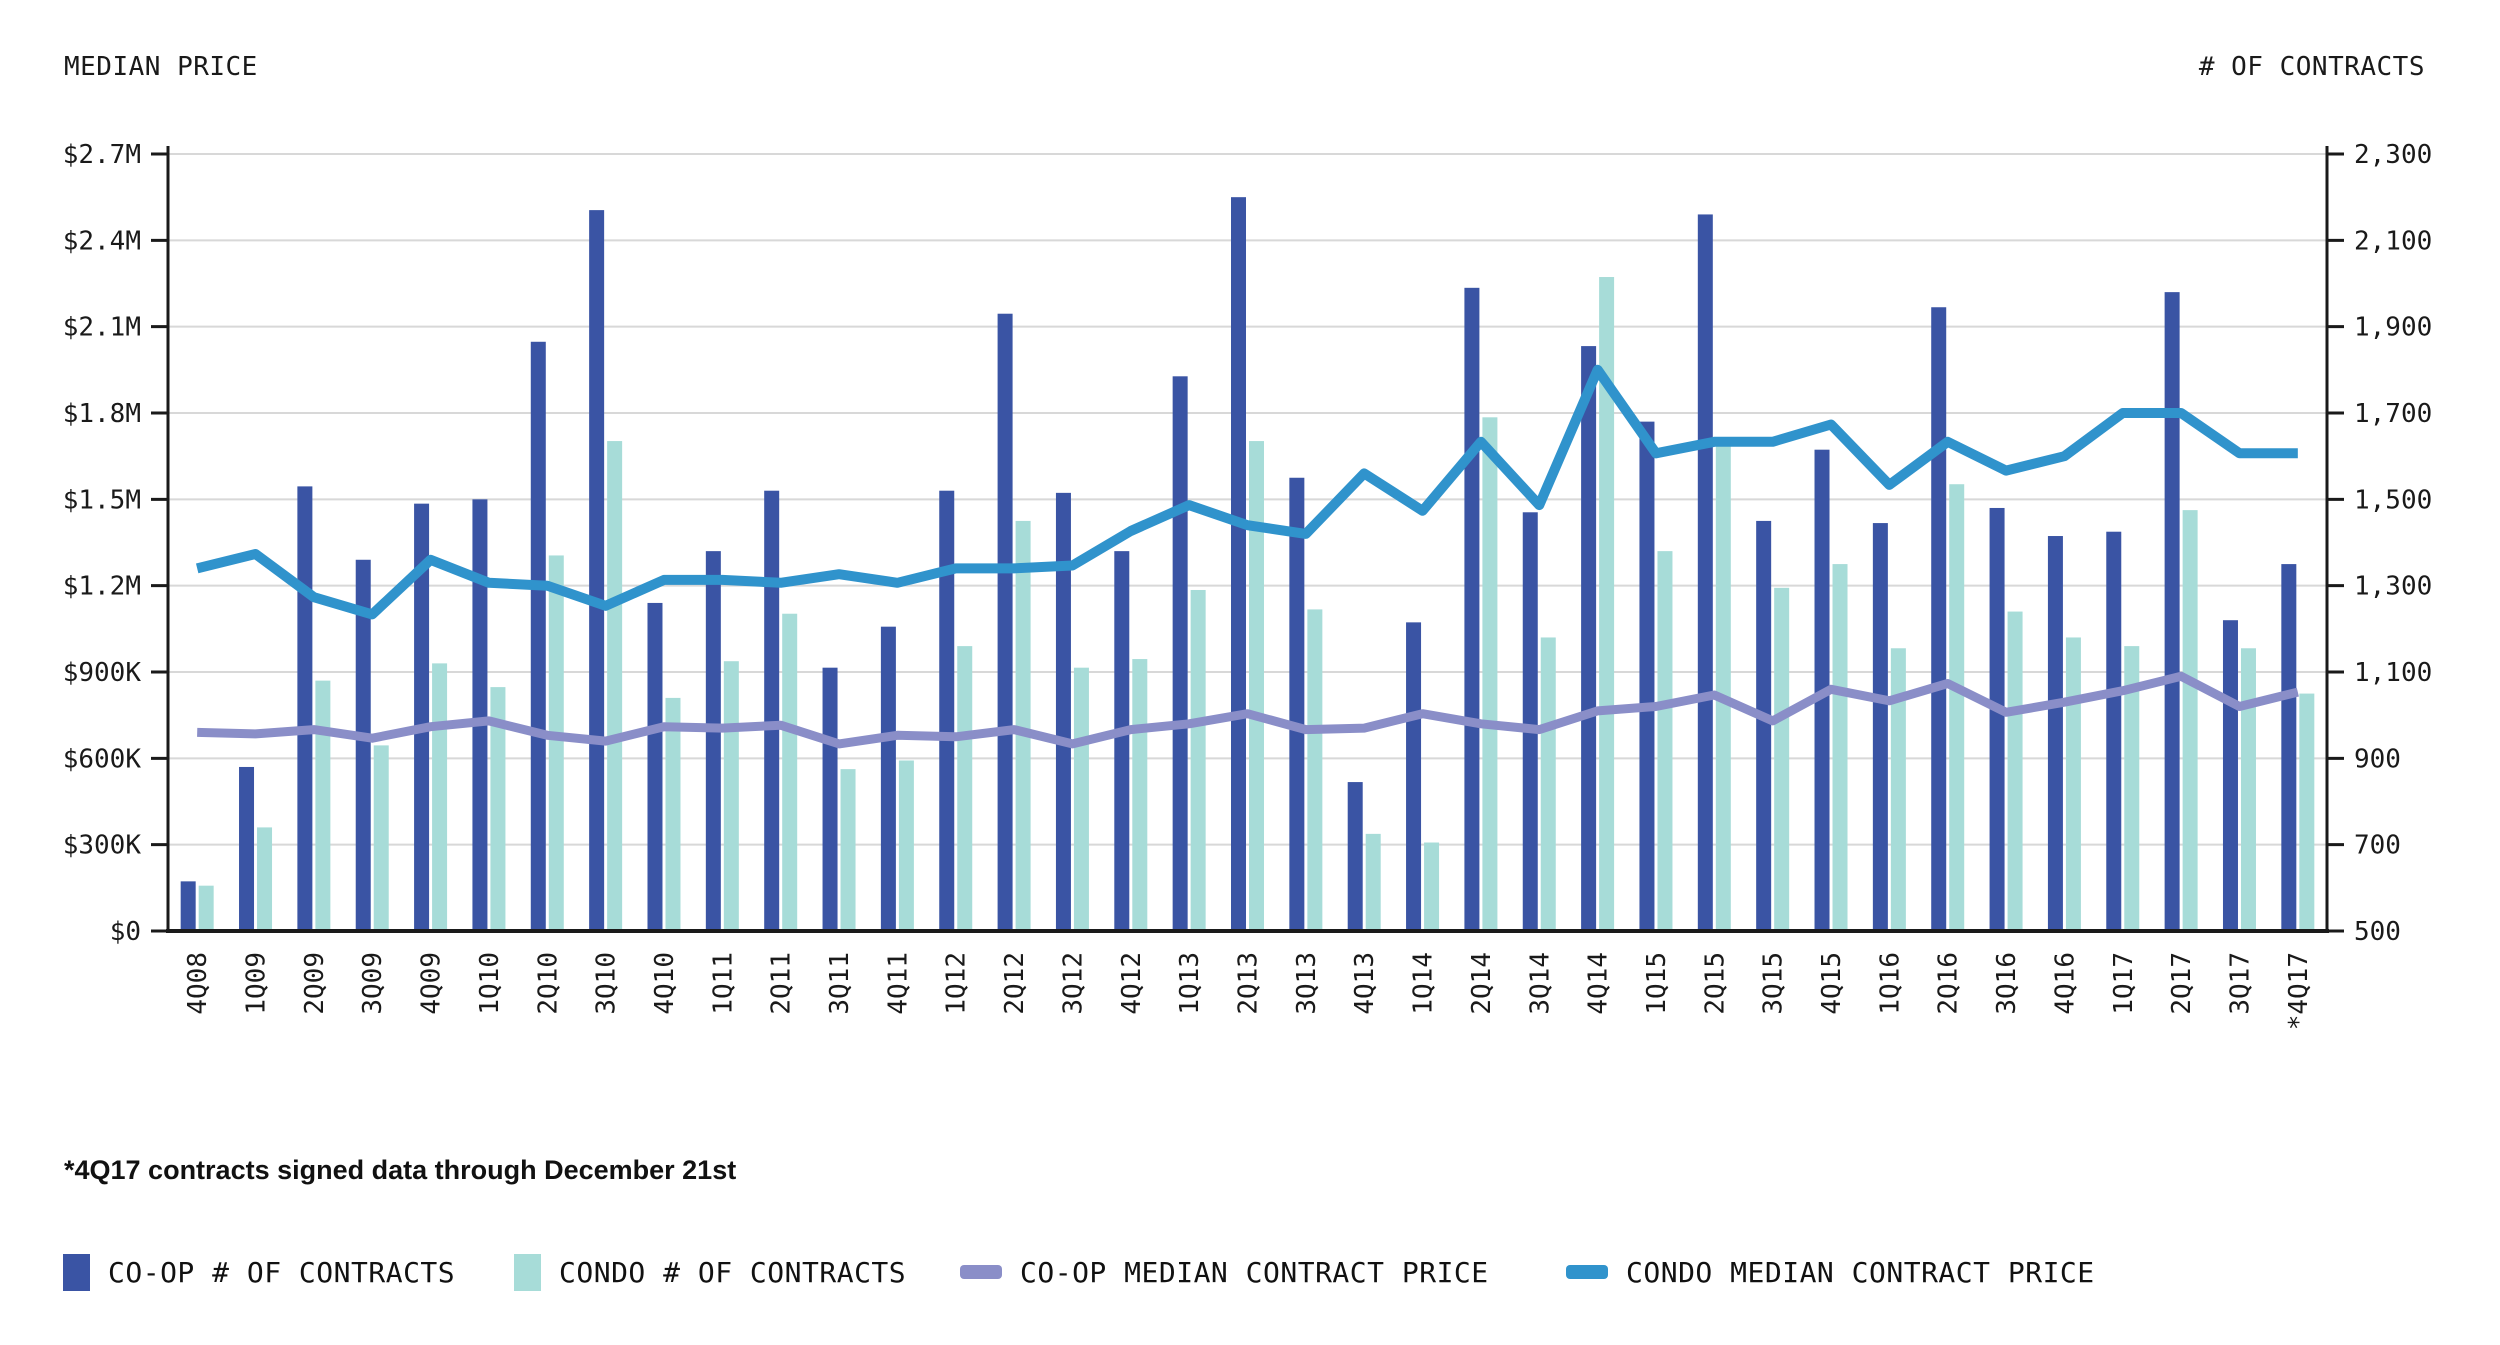 The height and width of the screenshot is (1345, 2500). What do you see at coordinates (102, 846) in the screenshot?
I see `left-axis-tick-label: $300K` at bounding box center [102, 846].